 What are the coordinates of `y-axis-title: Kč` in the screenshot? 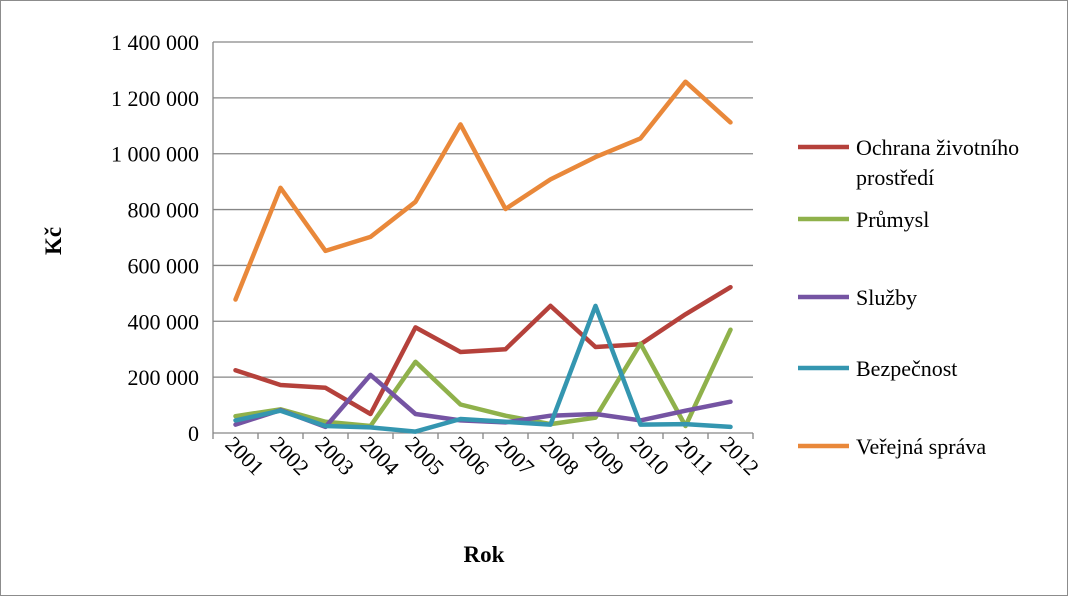 It's located at (53, 241).